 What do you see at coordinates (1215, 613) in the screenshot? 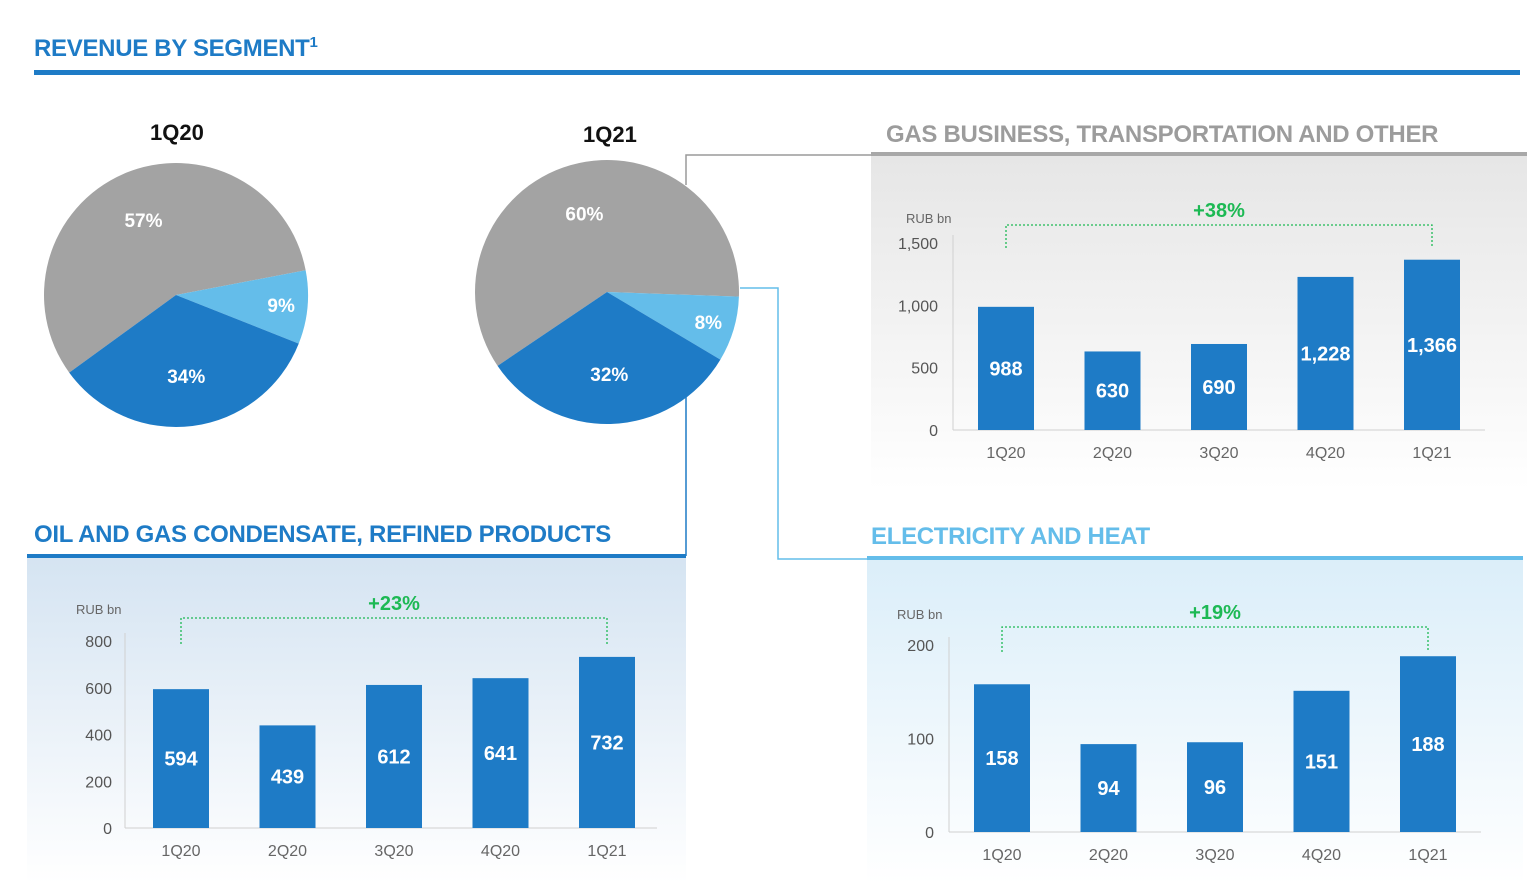
I see `electricity-growth-label: +19%` at bounding box center [1215, 613].